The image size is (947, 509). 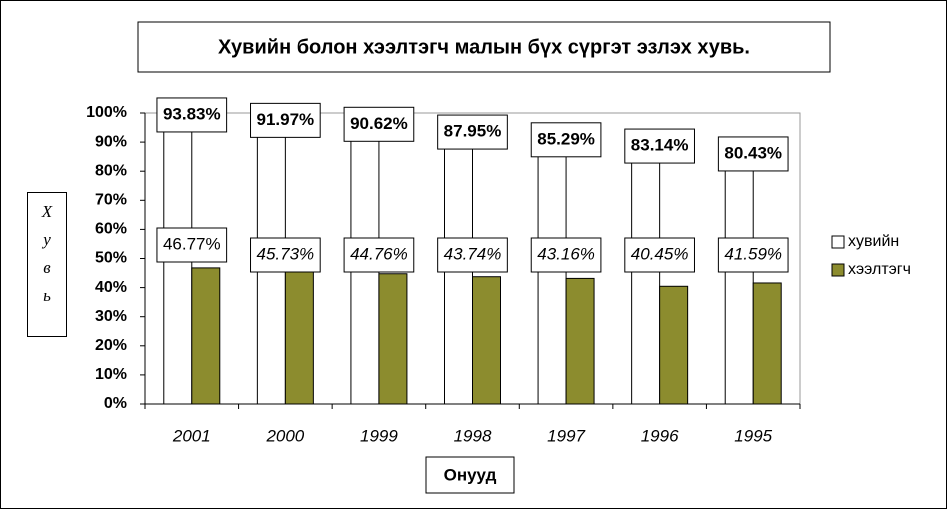 I want to click on y-tick-label: 30%, so click(x=111, y=316).